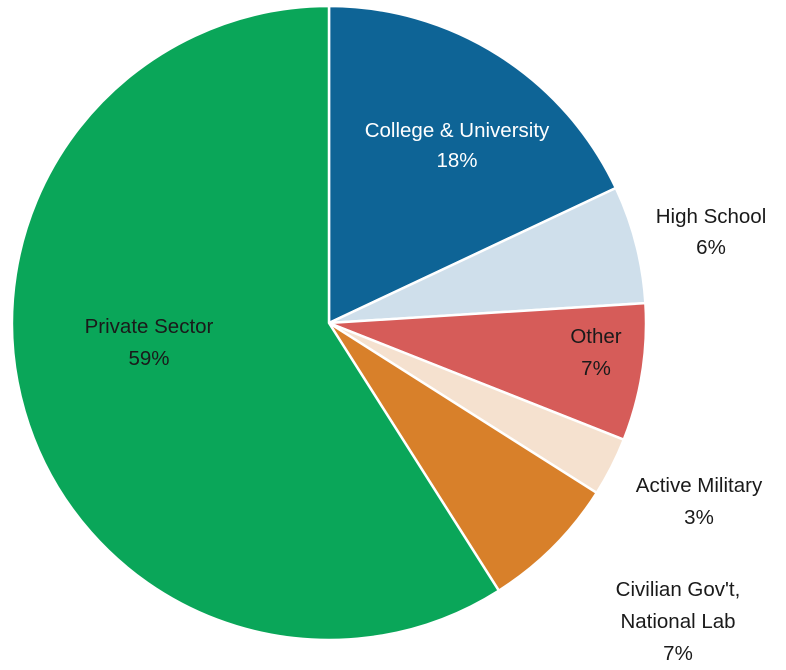  What do you see at coordinates (456, 160) in the screenshot?
I see `percent-college-university: 18%` at bounding box center [456, 160].